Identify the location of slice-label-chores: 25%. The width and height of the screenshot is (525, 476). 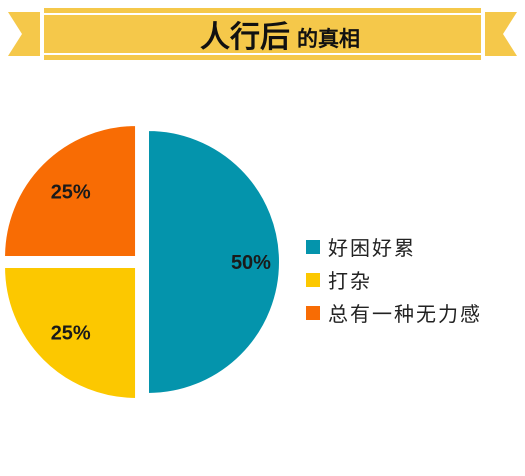
(71, 333).